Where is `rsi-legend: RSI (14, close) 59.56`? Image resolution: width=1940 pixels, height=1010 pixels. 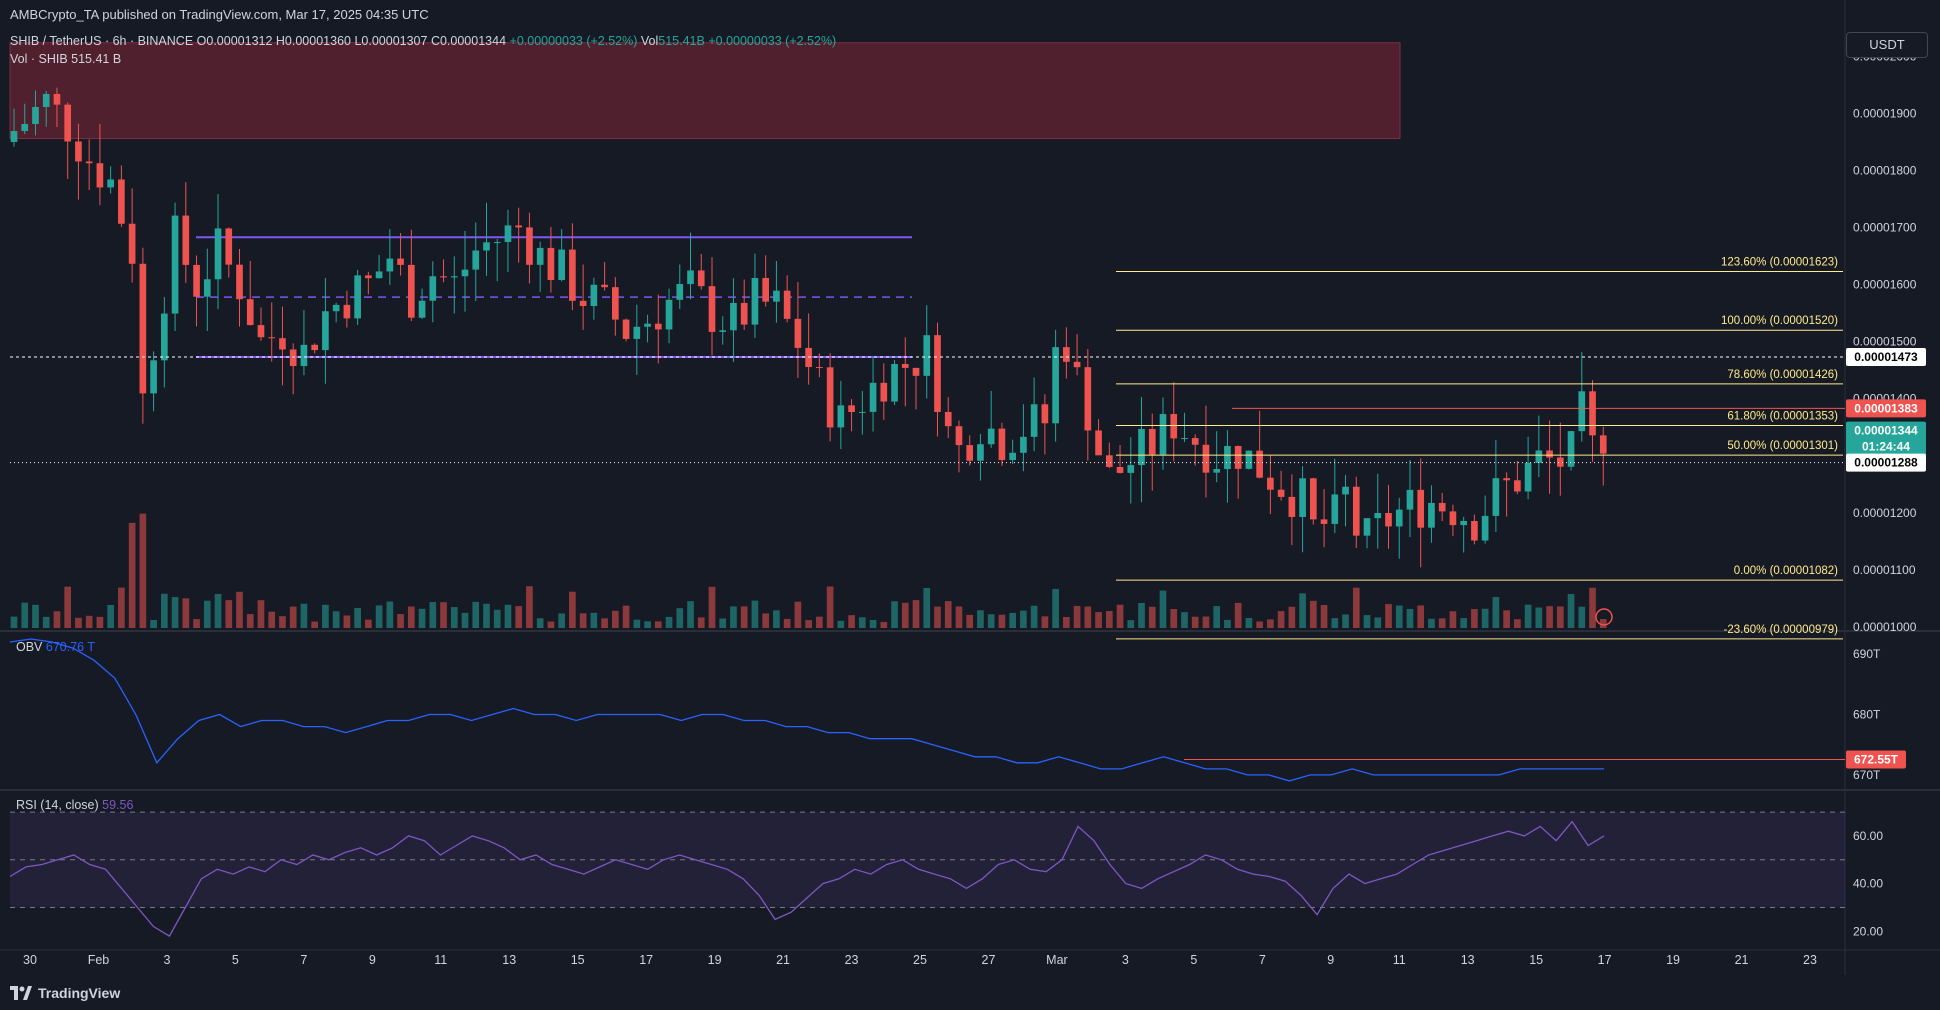 rsi-legend: RSI (14, close) 59.56 is located at coordinates (74, 805).